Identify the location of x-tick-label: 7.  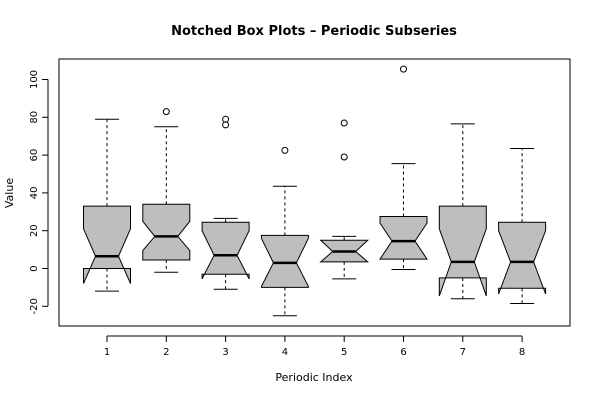
(463, 352).